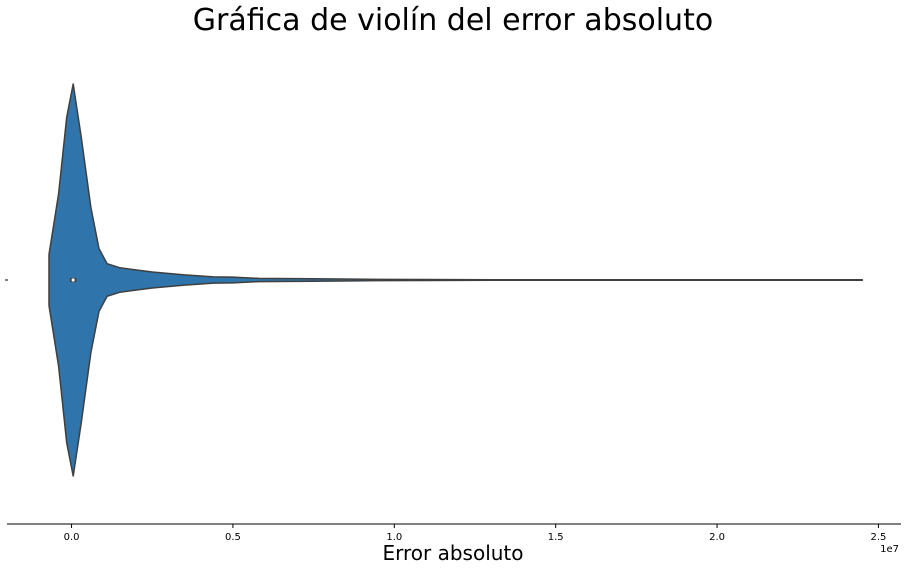 The width and height of the screenshot is (907, 572). I want to click on x-tick-label: 1.5, so click(556, 537).